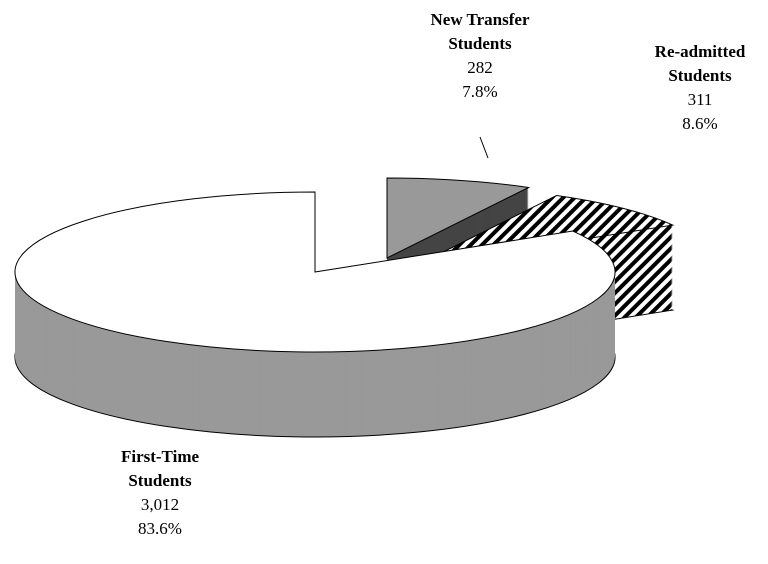 The image size is (768, 564). Describe the element at coordinates (160, 468) in the screenshot. I see `category-label: First-Time Students` at that location.